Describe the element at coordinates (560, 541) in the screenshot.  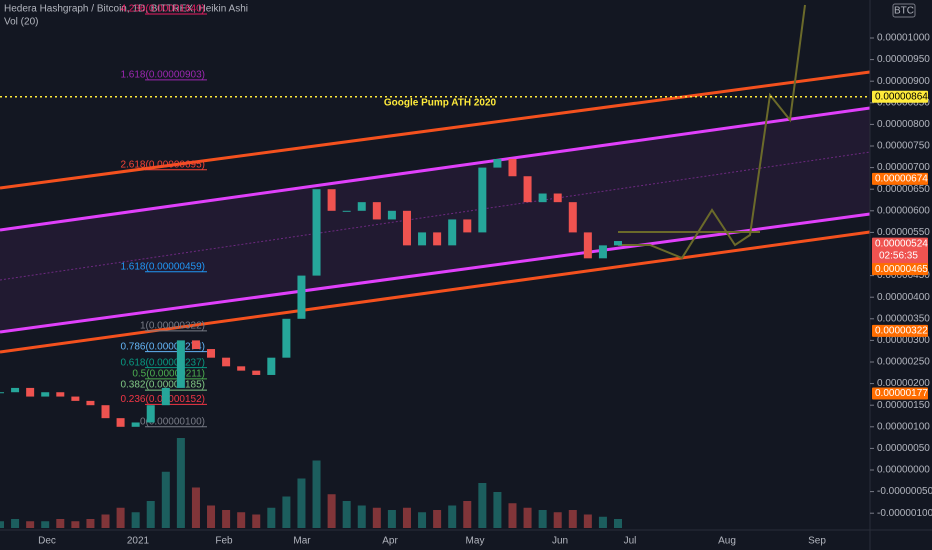
I see `time-label: Jun` at that location.